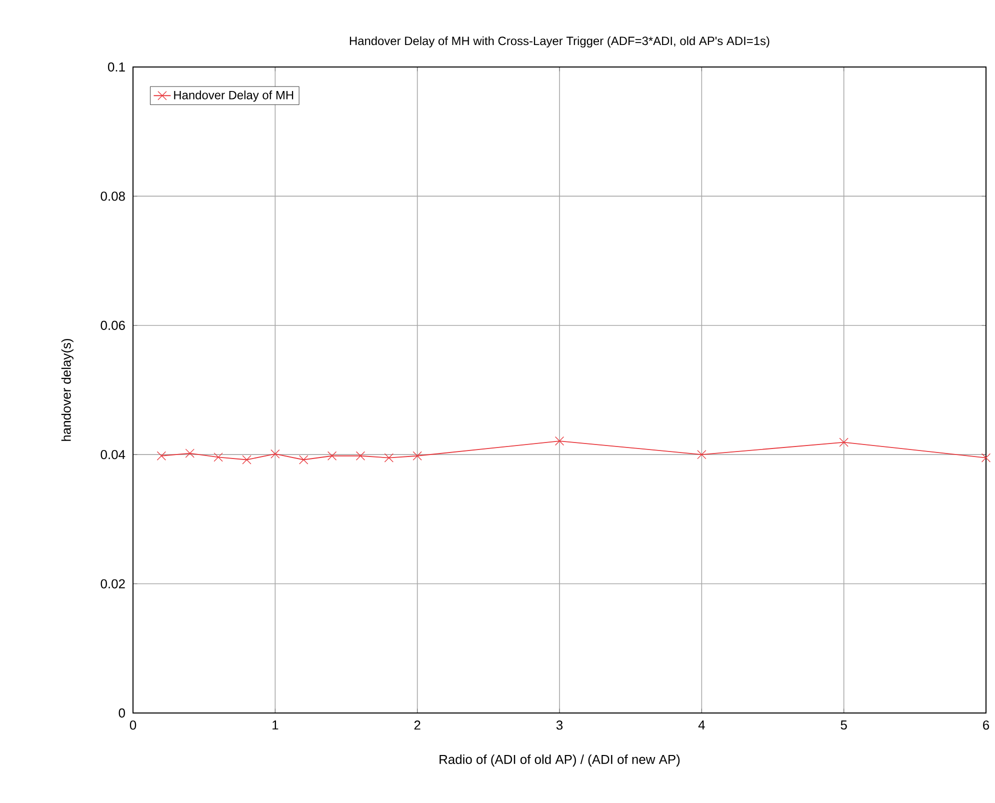  I want to click on y-tick-label: 0.02, so click(112, 583).